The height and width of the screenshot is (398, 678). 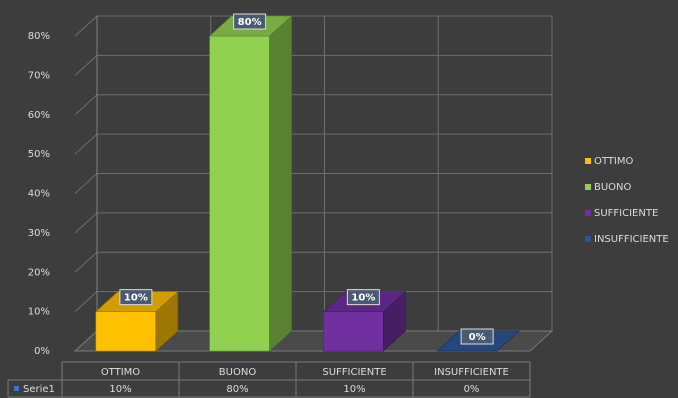 What do you see at coordinates (631, 239) in the screenshot?
I see `legend-label: INSUFFICIENTE` at bounding box center [631, 239].